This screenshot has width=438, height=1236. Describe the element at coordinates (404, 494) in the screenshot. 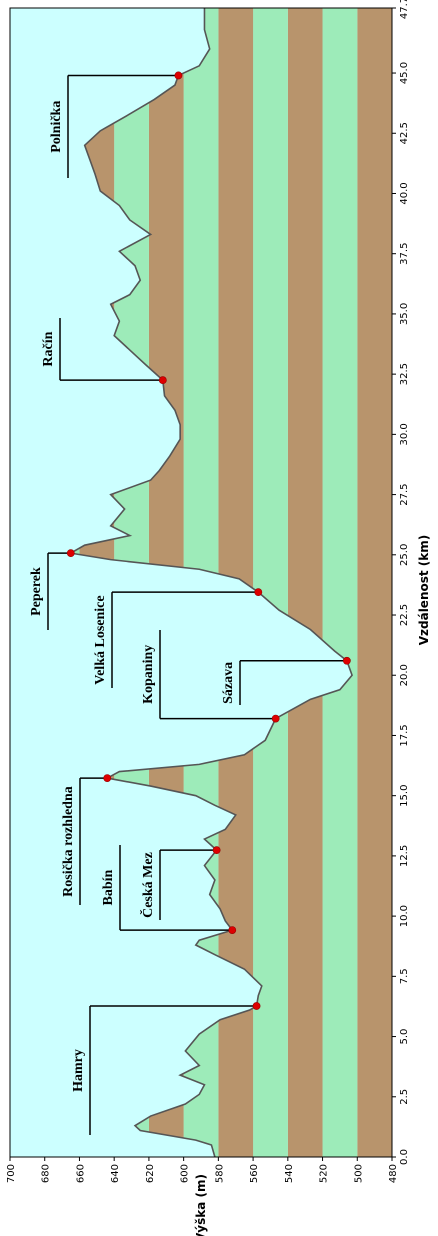

I see `x-tick-label: 27.5` at that location.